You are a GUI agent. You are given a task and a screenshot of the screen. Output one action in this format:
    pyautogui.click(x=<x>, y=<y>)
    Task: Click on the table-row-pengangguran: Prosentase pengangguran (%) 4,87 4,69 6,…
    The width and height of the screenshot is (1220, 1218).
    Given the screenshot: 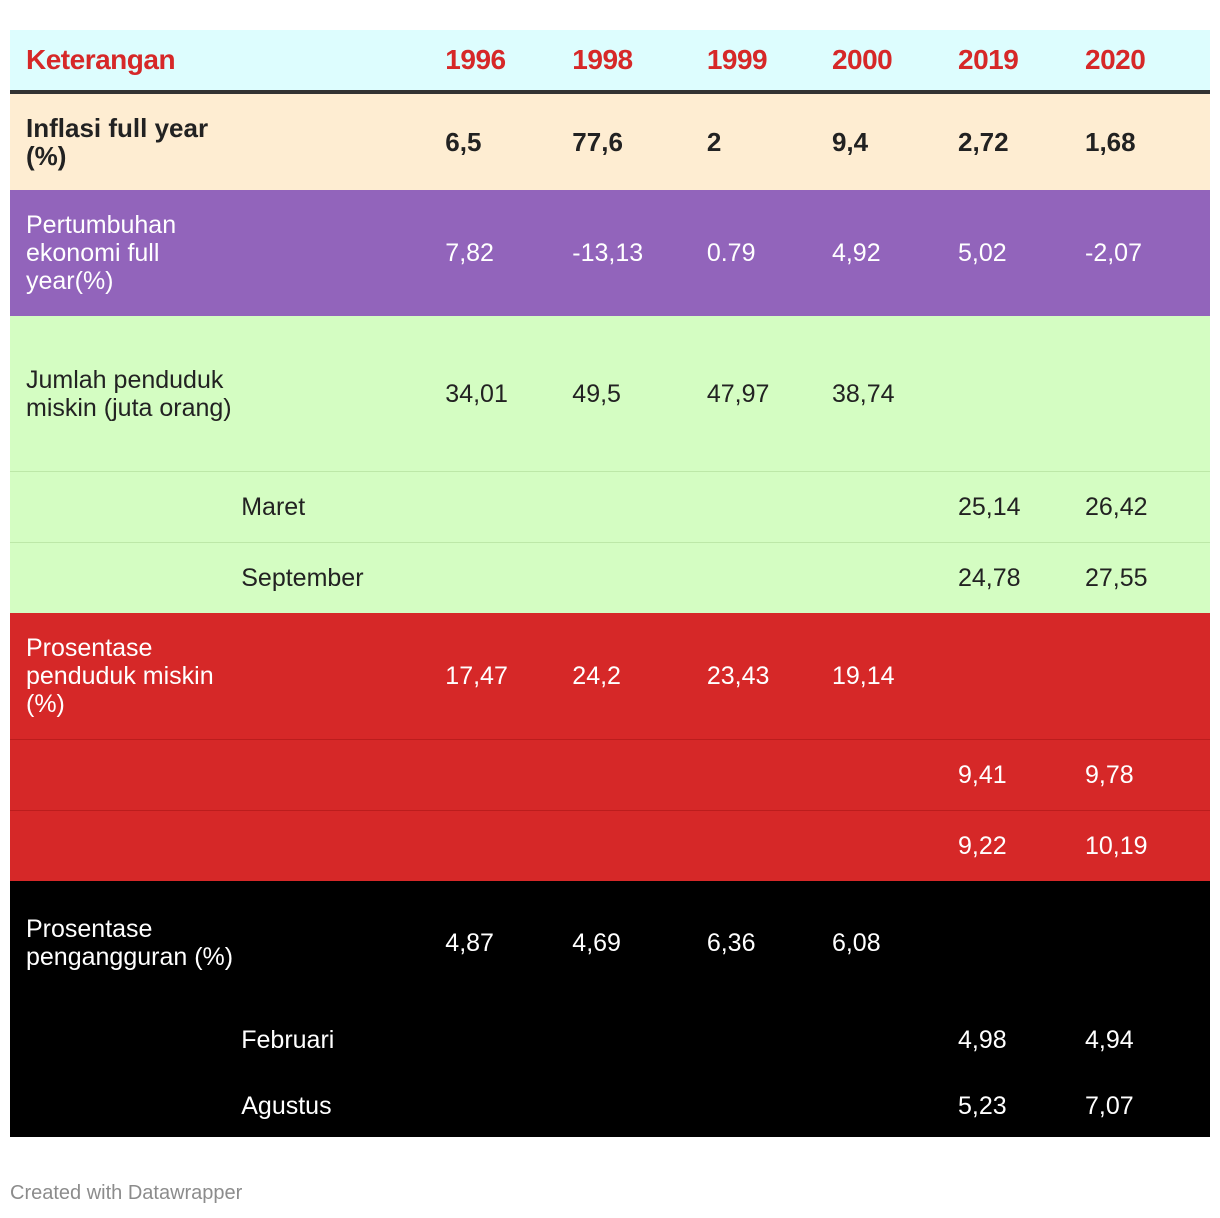 What is the action you would take?
    pyautogui.click(x=610, y=943)
    